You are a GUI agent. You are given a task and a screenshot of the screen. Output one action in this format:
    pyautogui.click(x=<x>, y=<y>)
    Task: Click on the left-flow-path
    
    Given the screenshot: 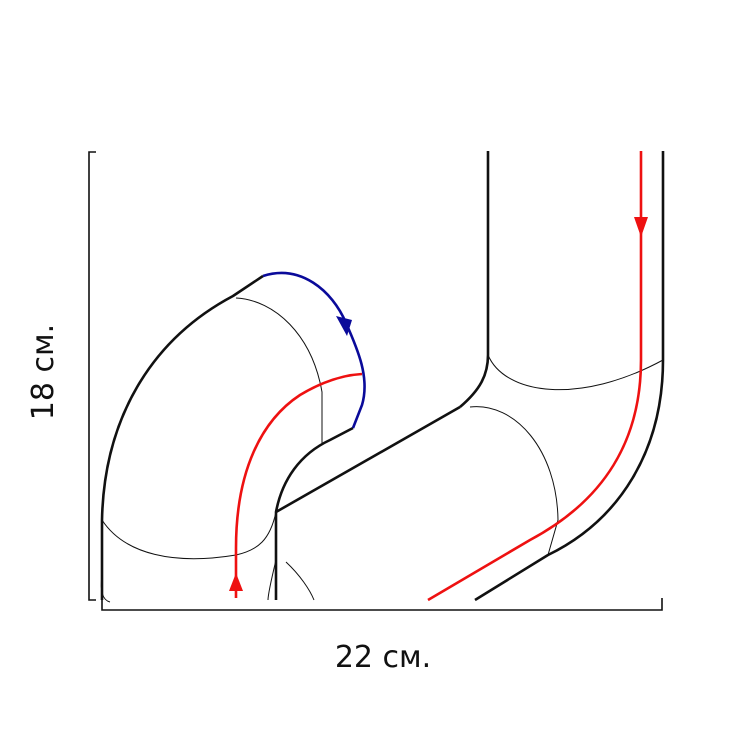 What is the action you would take?
    pyautogui.click(x=298, y=485)
    